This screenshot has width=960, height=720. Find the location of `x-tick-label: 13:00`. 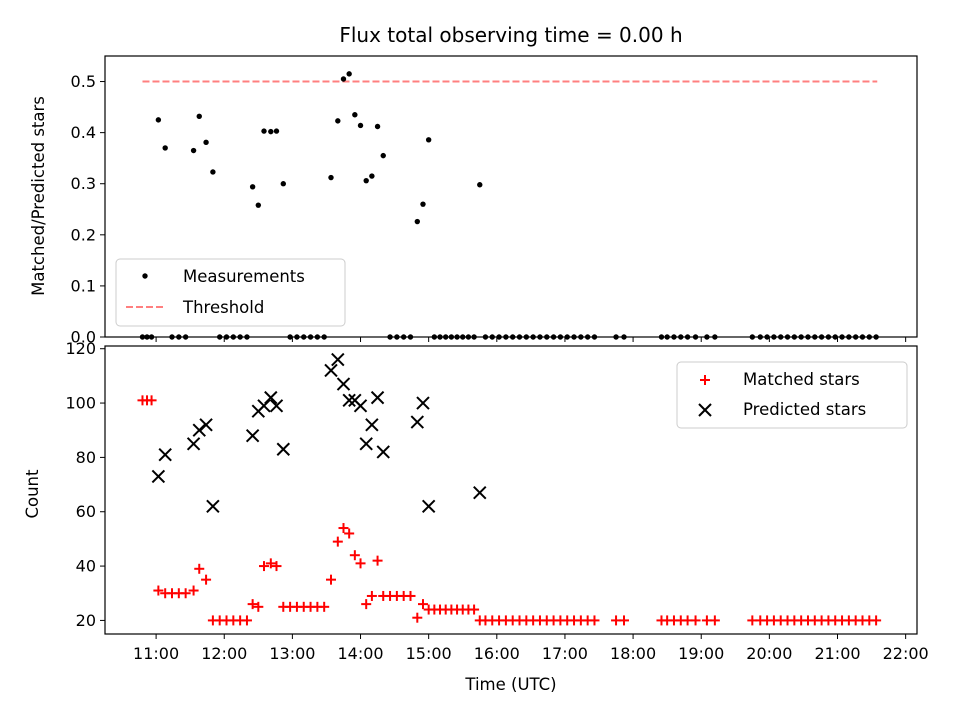

x-tick-label: 13:00 is located at coordinates (292, 653).